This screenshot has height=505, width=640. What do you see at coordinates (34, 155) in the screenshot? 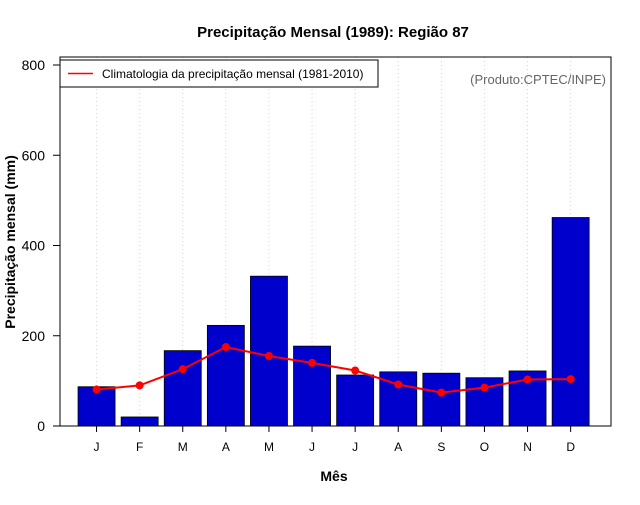
I see `y-tick-label: 600` at bounding box center [34, 155].